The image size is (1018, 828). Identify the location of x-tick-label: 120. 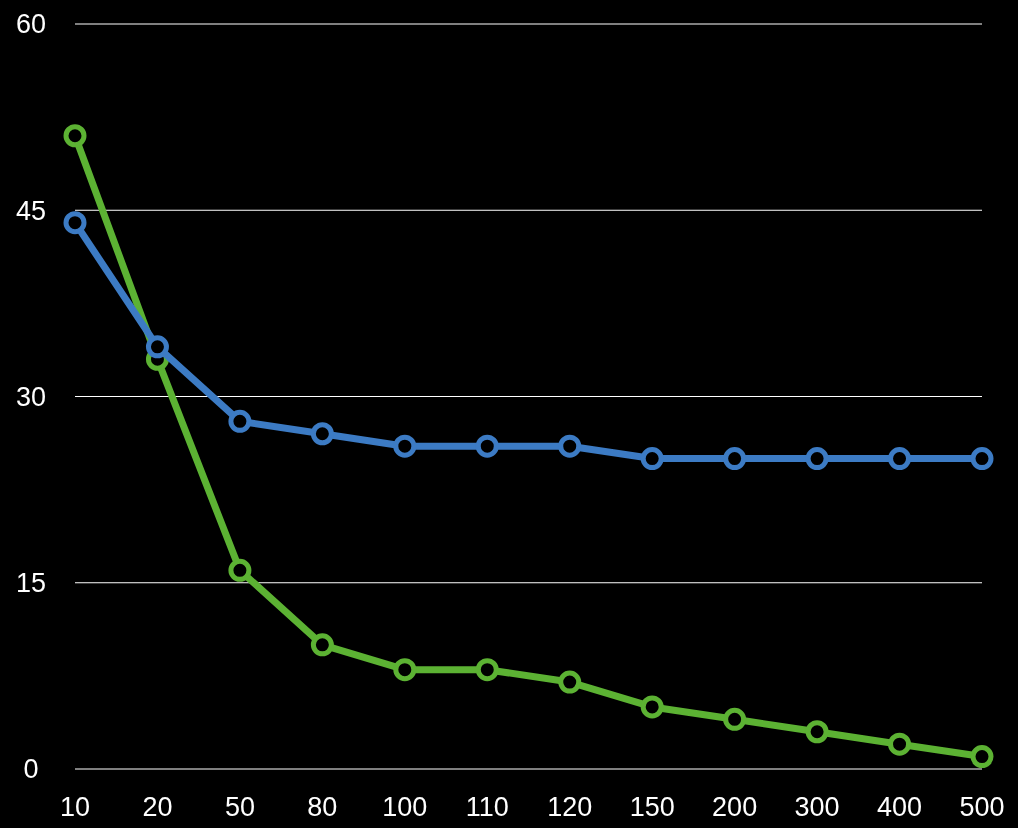
(570, 807).